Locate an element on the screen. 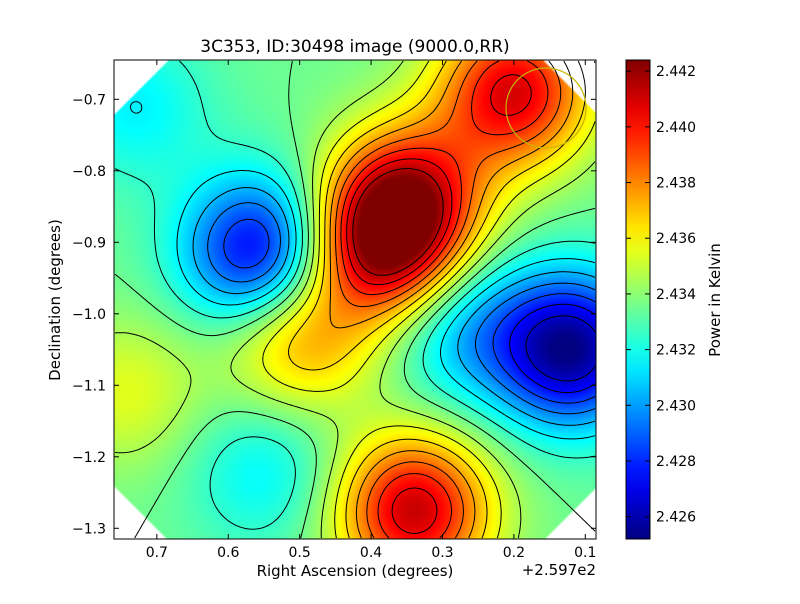 Image resolution: width=800 pixels, height=604 pixels. y-tick-label: −0.7 is located at coordinates (89, 100).